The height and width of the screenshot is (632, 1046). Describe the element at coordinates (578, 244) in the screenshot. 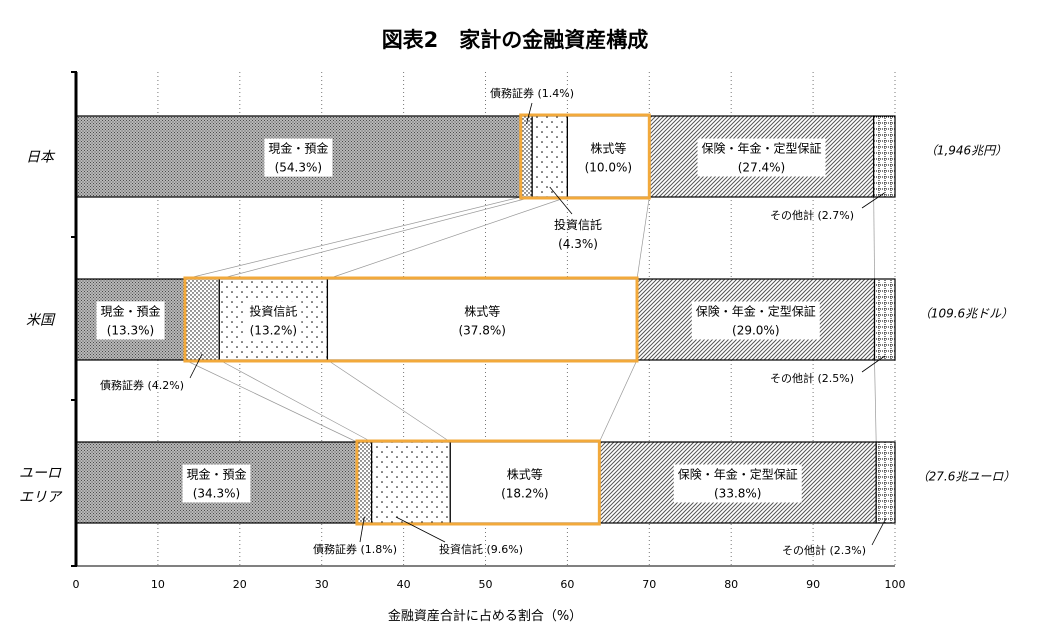

I see `data-label: (4.3%)` at that location.